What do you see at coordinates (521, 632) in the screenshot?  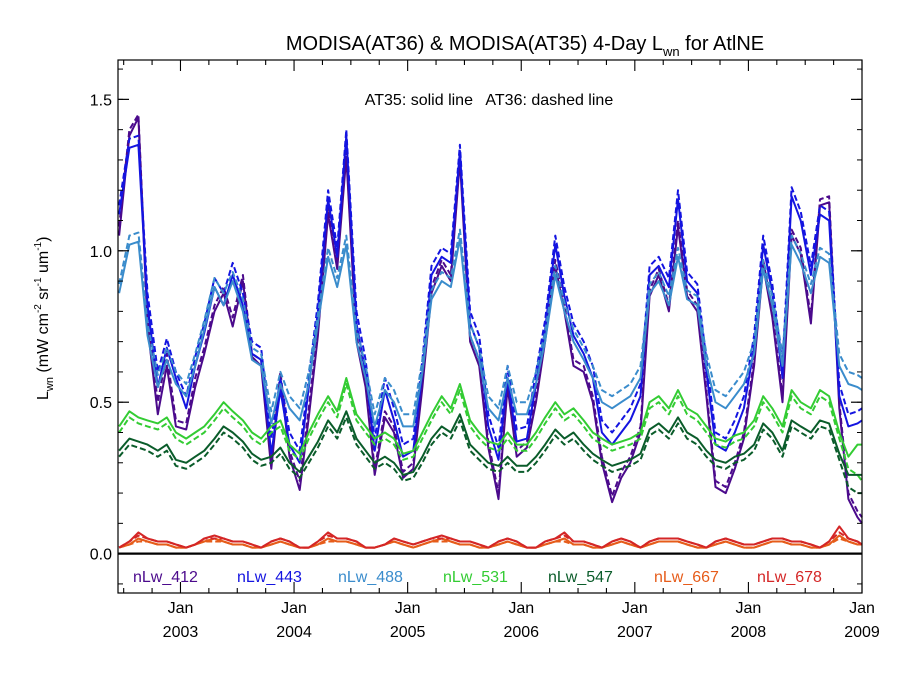 I see `x-tick-label-year: 2006` at bounding box center [521, 632].